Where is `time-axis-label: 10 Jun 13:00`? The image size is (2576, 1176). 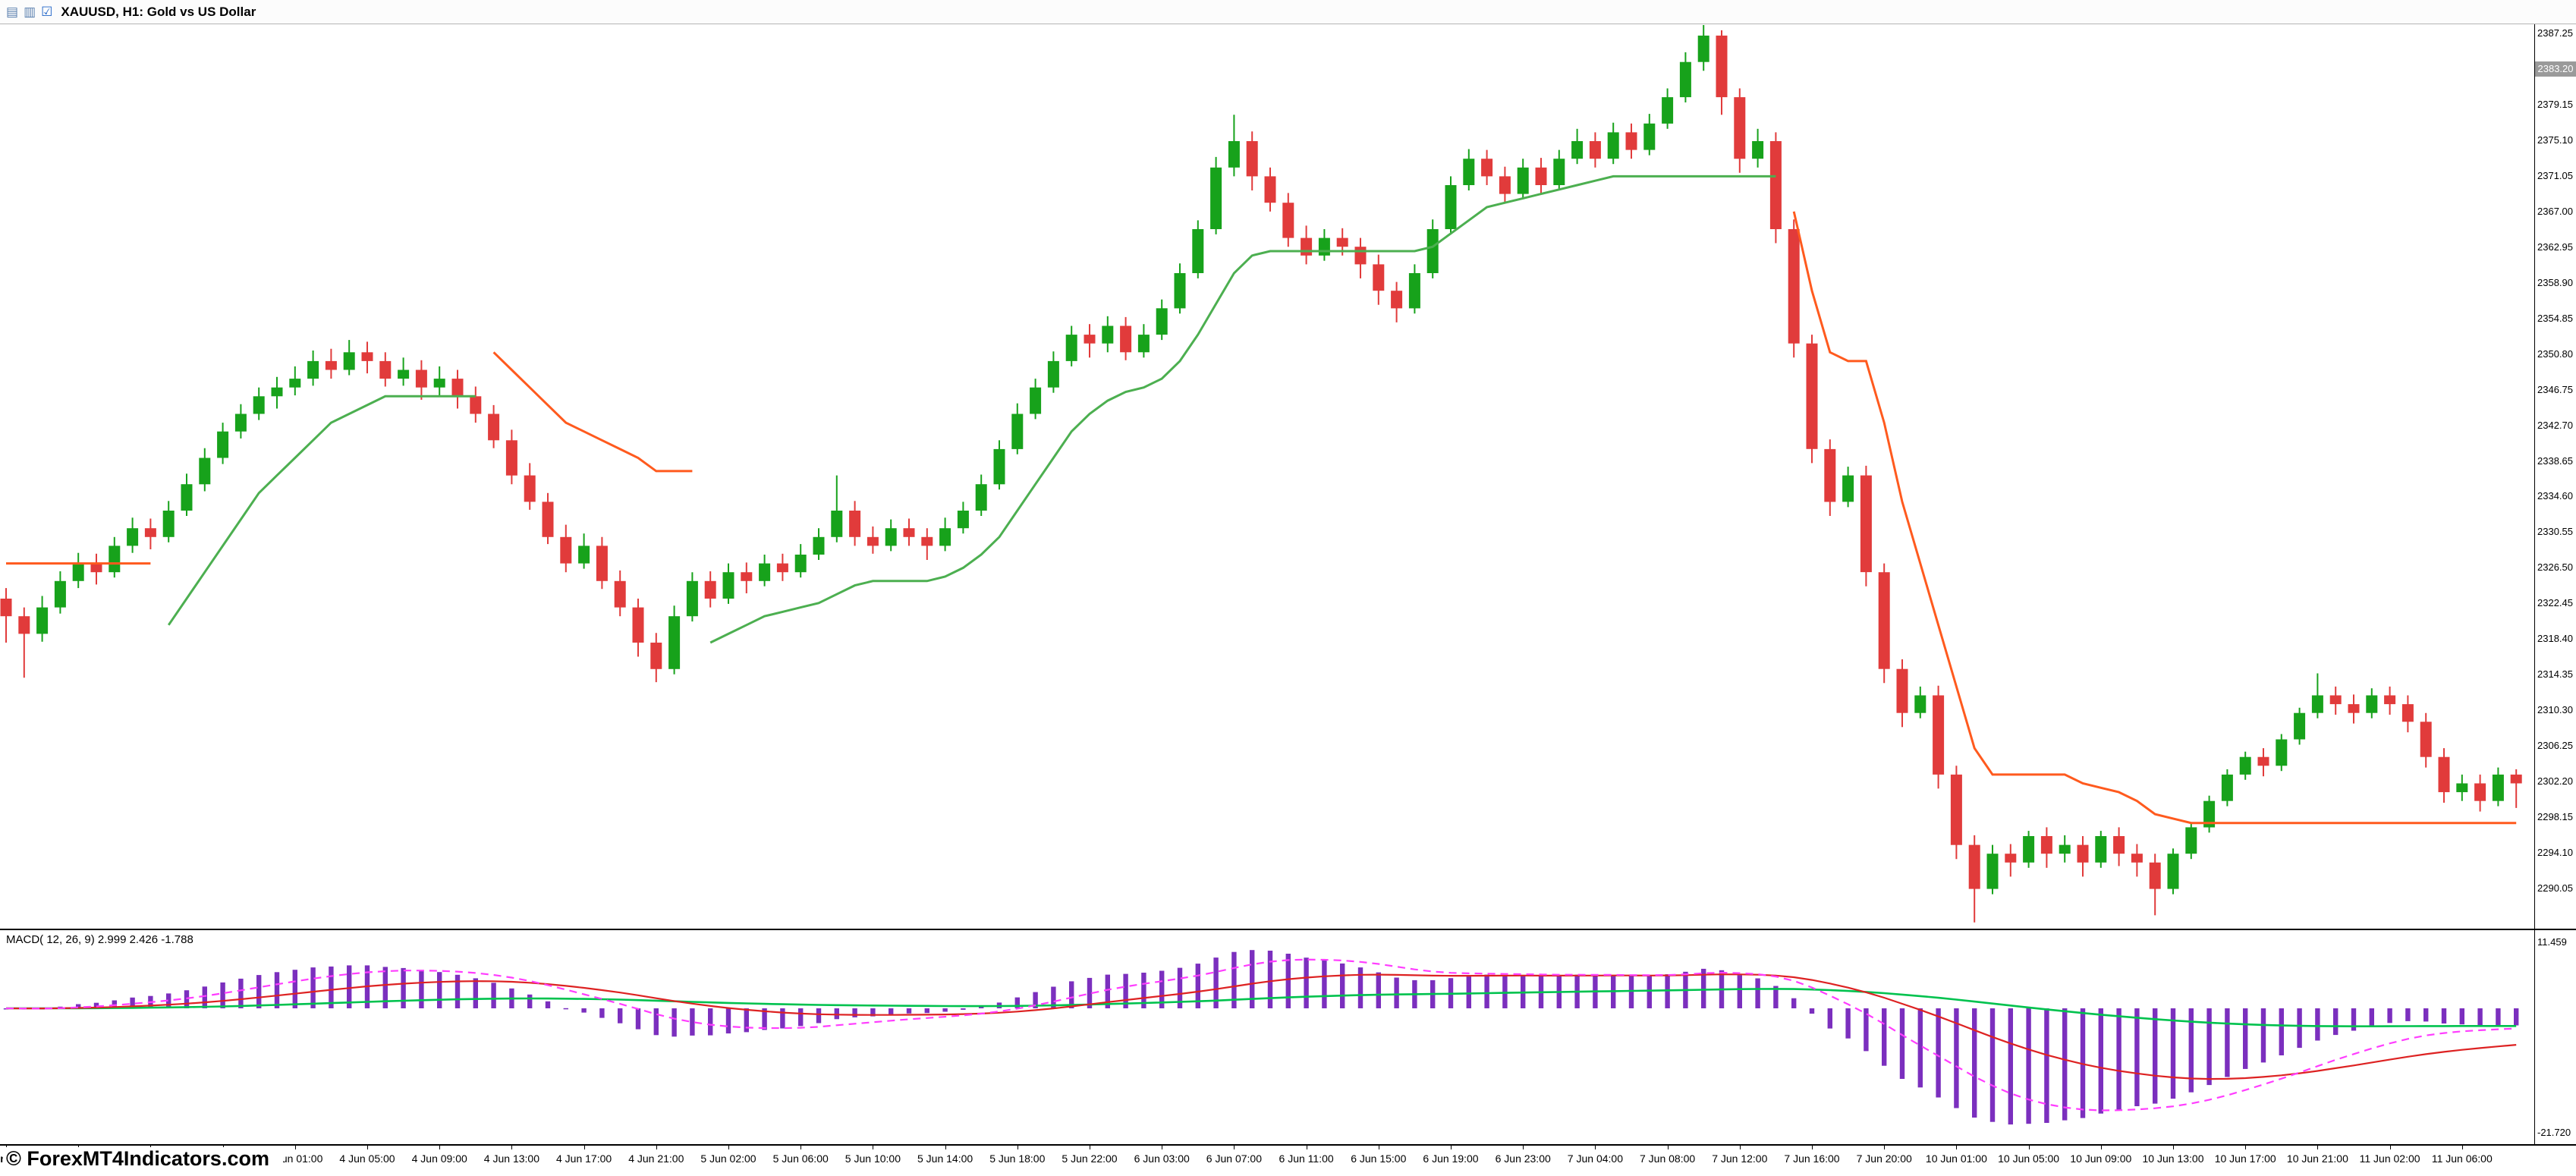
time-axis-label: 10 Jun 13:00 is located at coordinates (2173, 1158).